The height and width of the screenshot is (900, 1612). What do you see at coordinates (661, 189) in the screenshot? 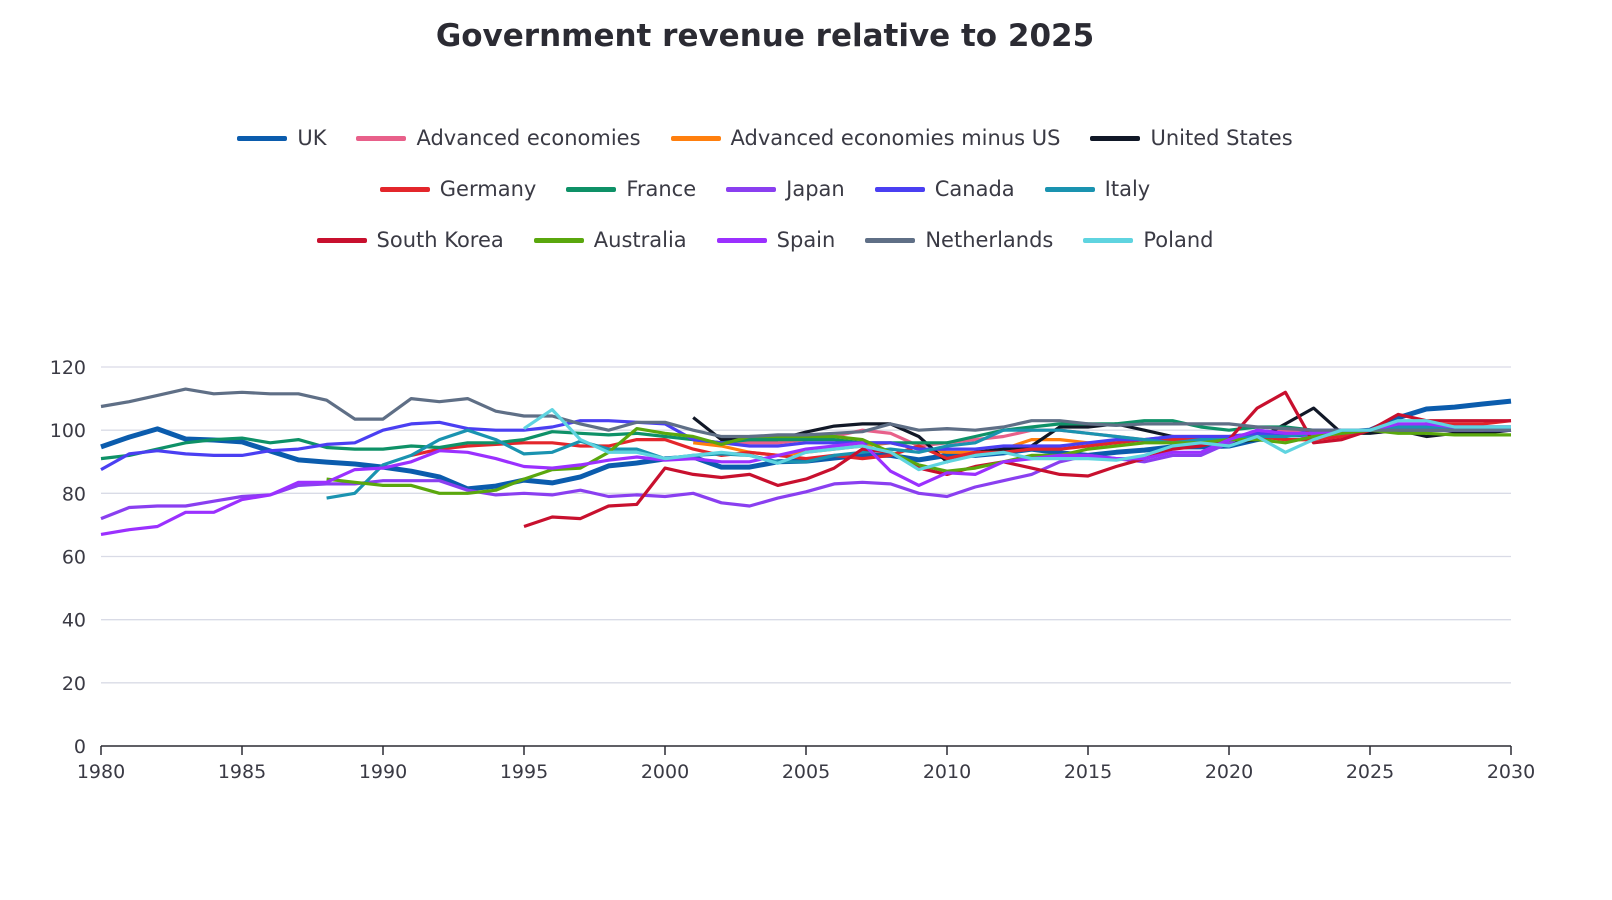
I see `legend-label: France` at bounding box center [661, 189].